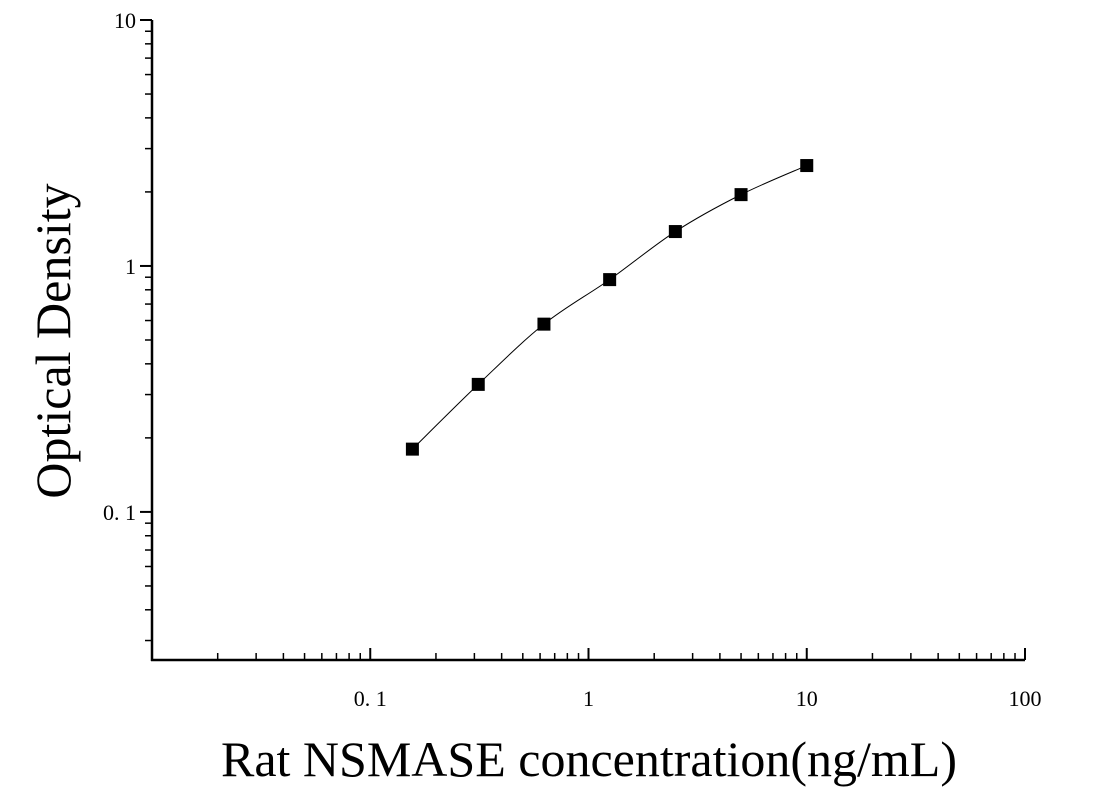 The width and height of the screenshot is (1114, 798). What do you see at coordinates (130, 266) in the screenshot?
I see `y-tick-label: 1` at bounding box center [130, 266].